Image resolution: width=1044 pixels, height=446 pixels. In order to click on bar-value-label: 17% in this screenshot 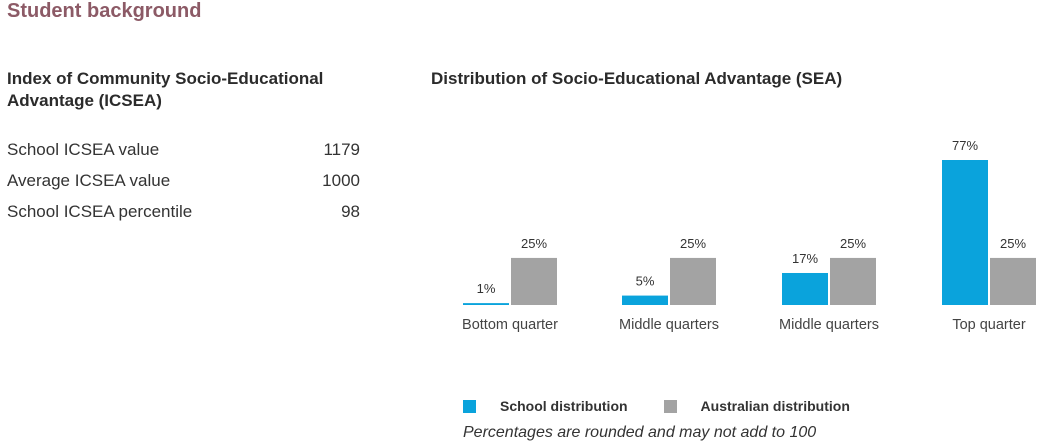, I will do `click(805, 258)`.